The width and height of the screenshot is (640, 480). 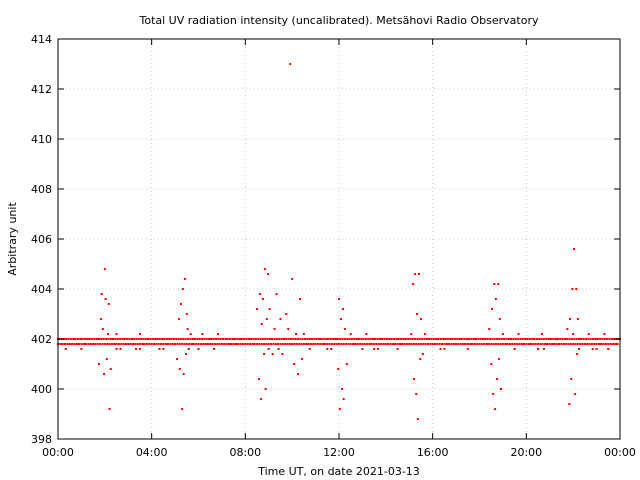 I want to click on y-tick-label: 400, so click(x=41, y=389).